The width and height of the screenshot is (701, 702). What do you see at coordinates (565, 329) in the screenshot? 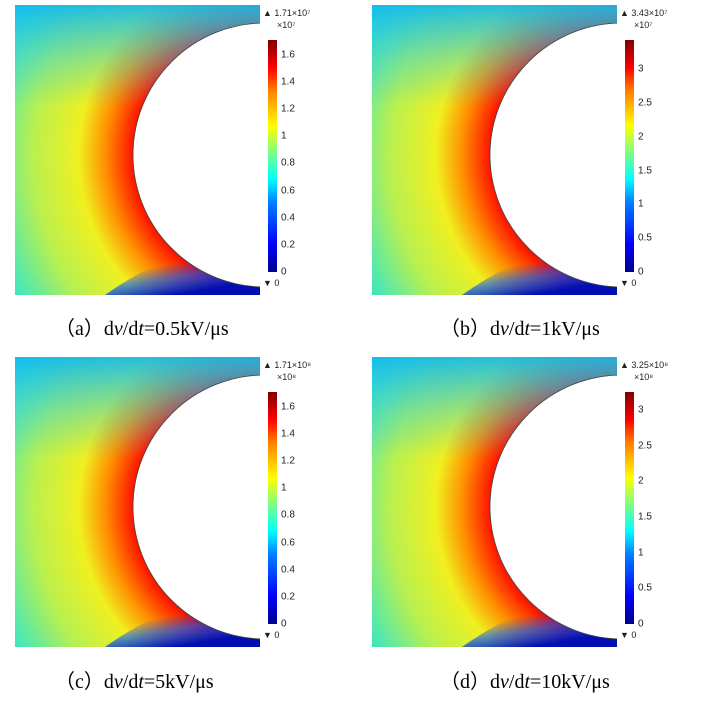
I see `caption-rest: =1kV/μs` at bounding box center [565, 329].